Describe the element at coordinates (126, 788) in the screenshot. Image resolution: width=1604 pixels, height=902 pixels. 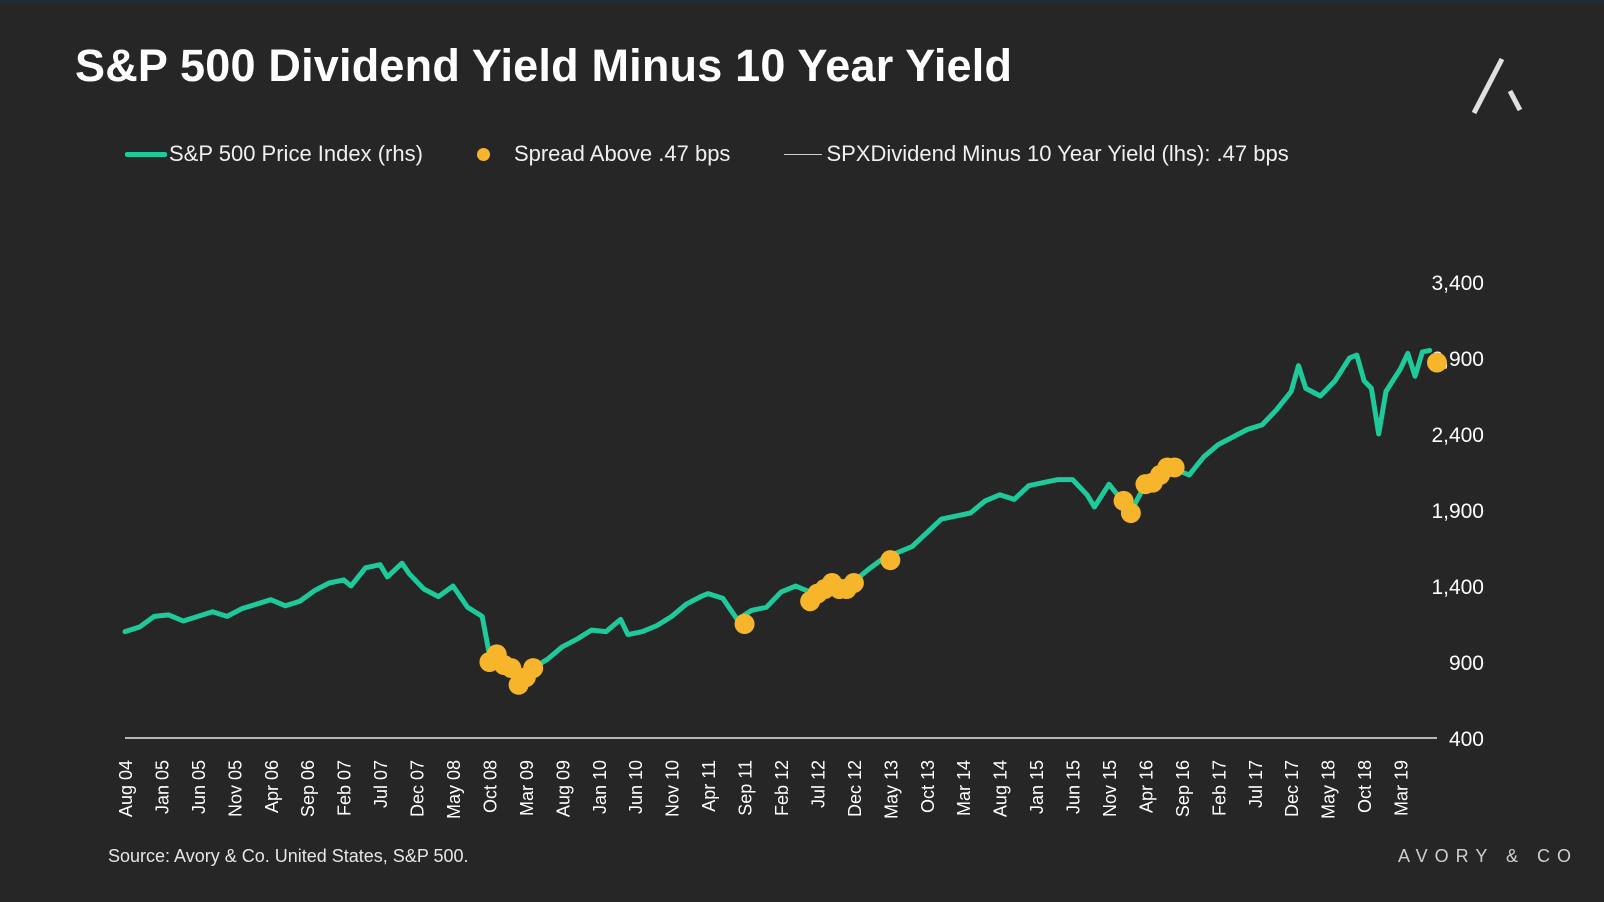
I see `x-tick-label: Aug 04` at that location.